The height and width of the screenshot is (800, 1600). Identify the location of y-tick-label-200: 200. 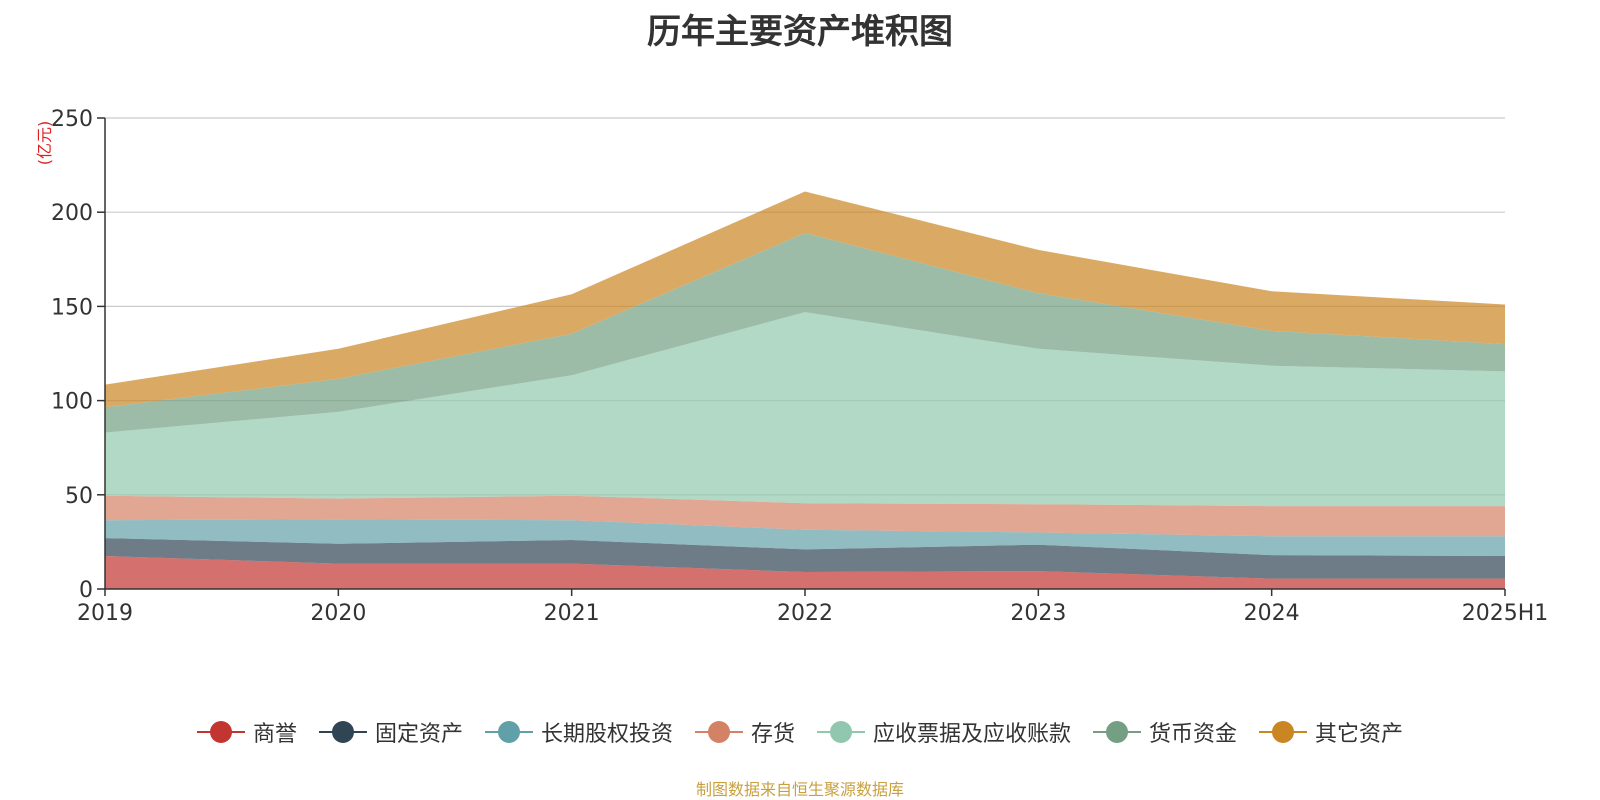
(72, 213).